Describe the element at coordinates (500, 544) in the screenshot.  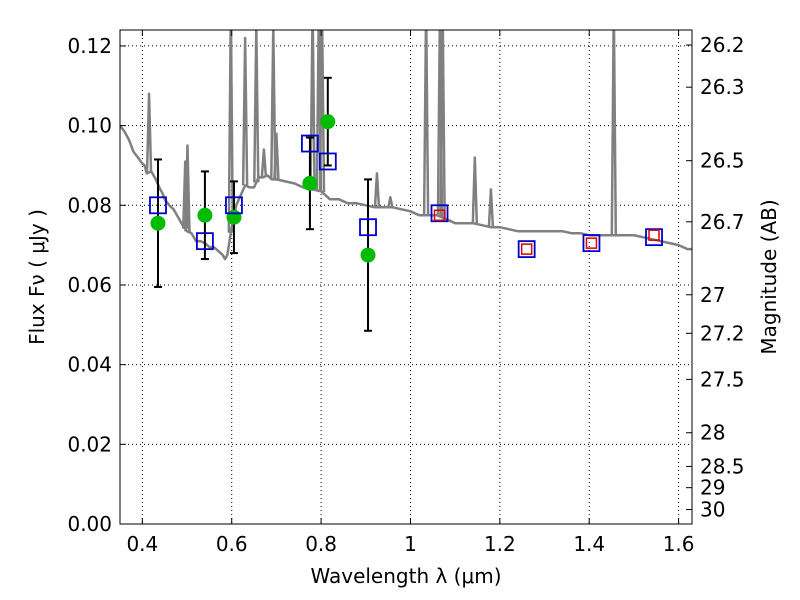
I see `x-tick-label: 1.2` at that location.